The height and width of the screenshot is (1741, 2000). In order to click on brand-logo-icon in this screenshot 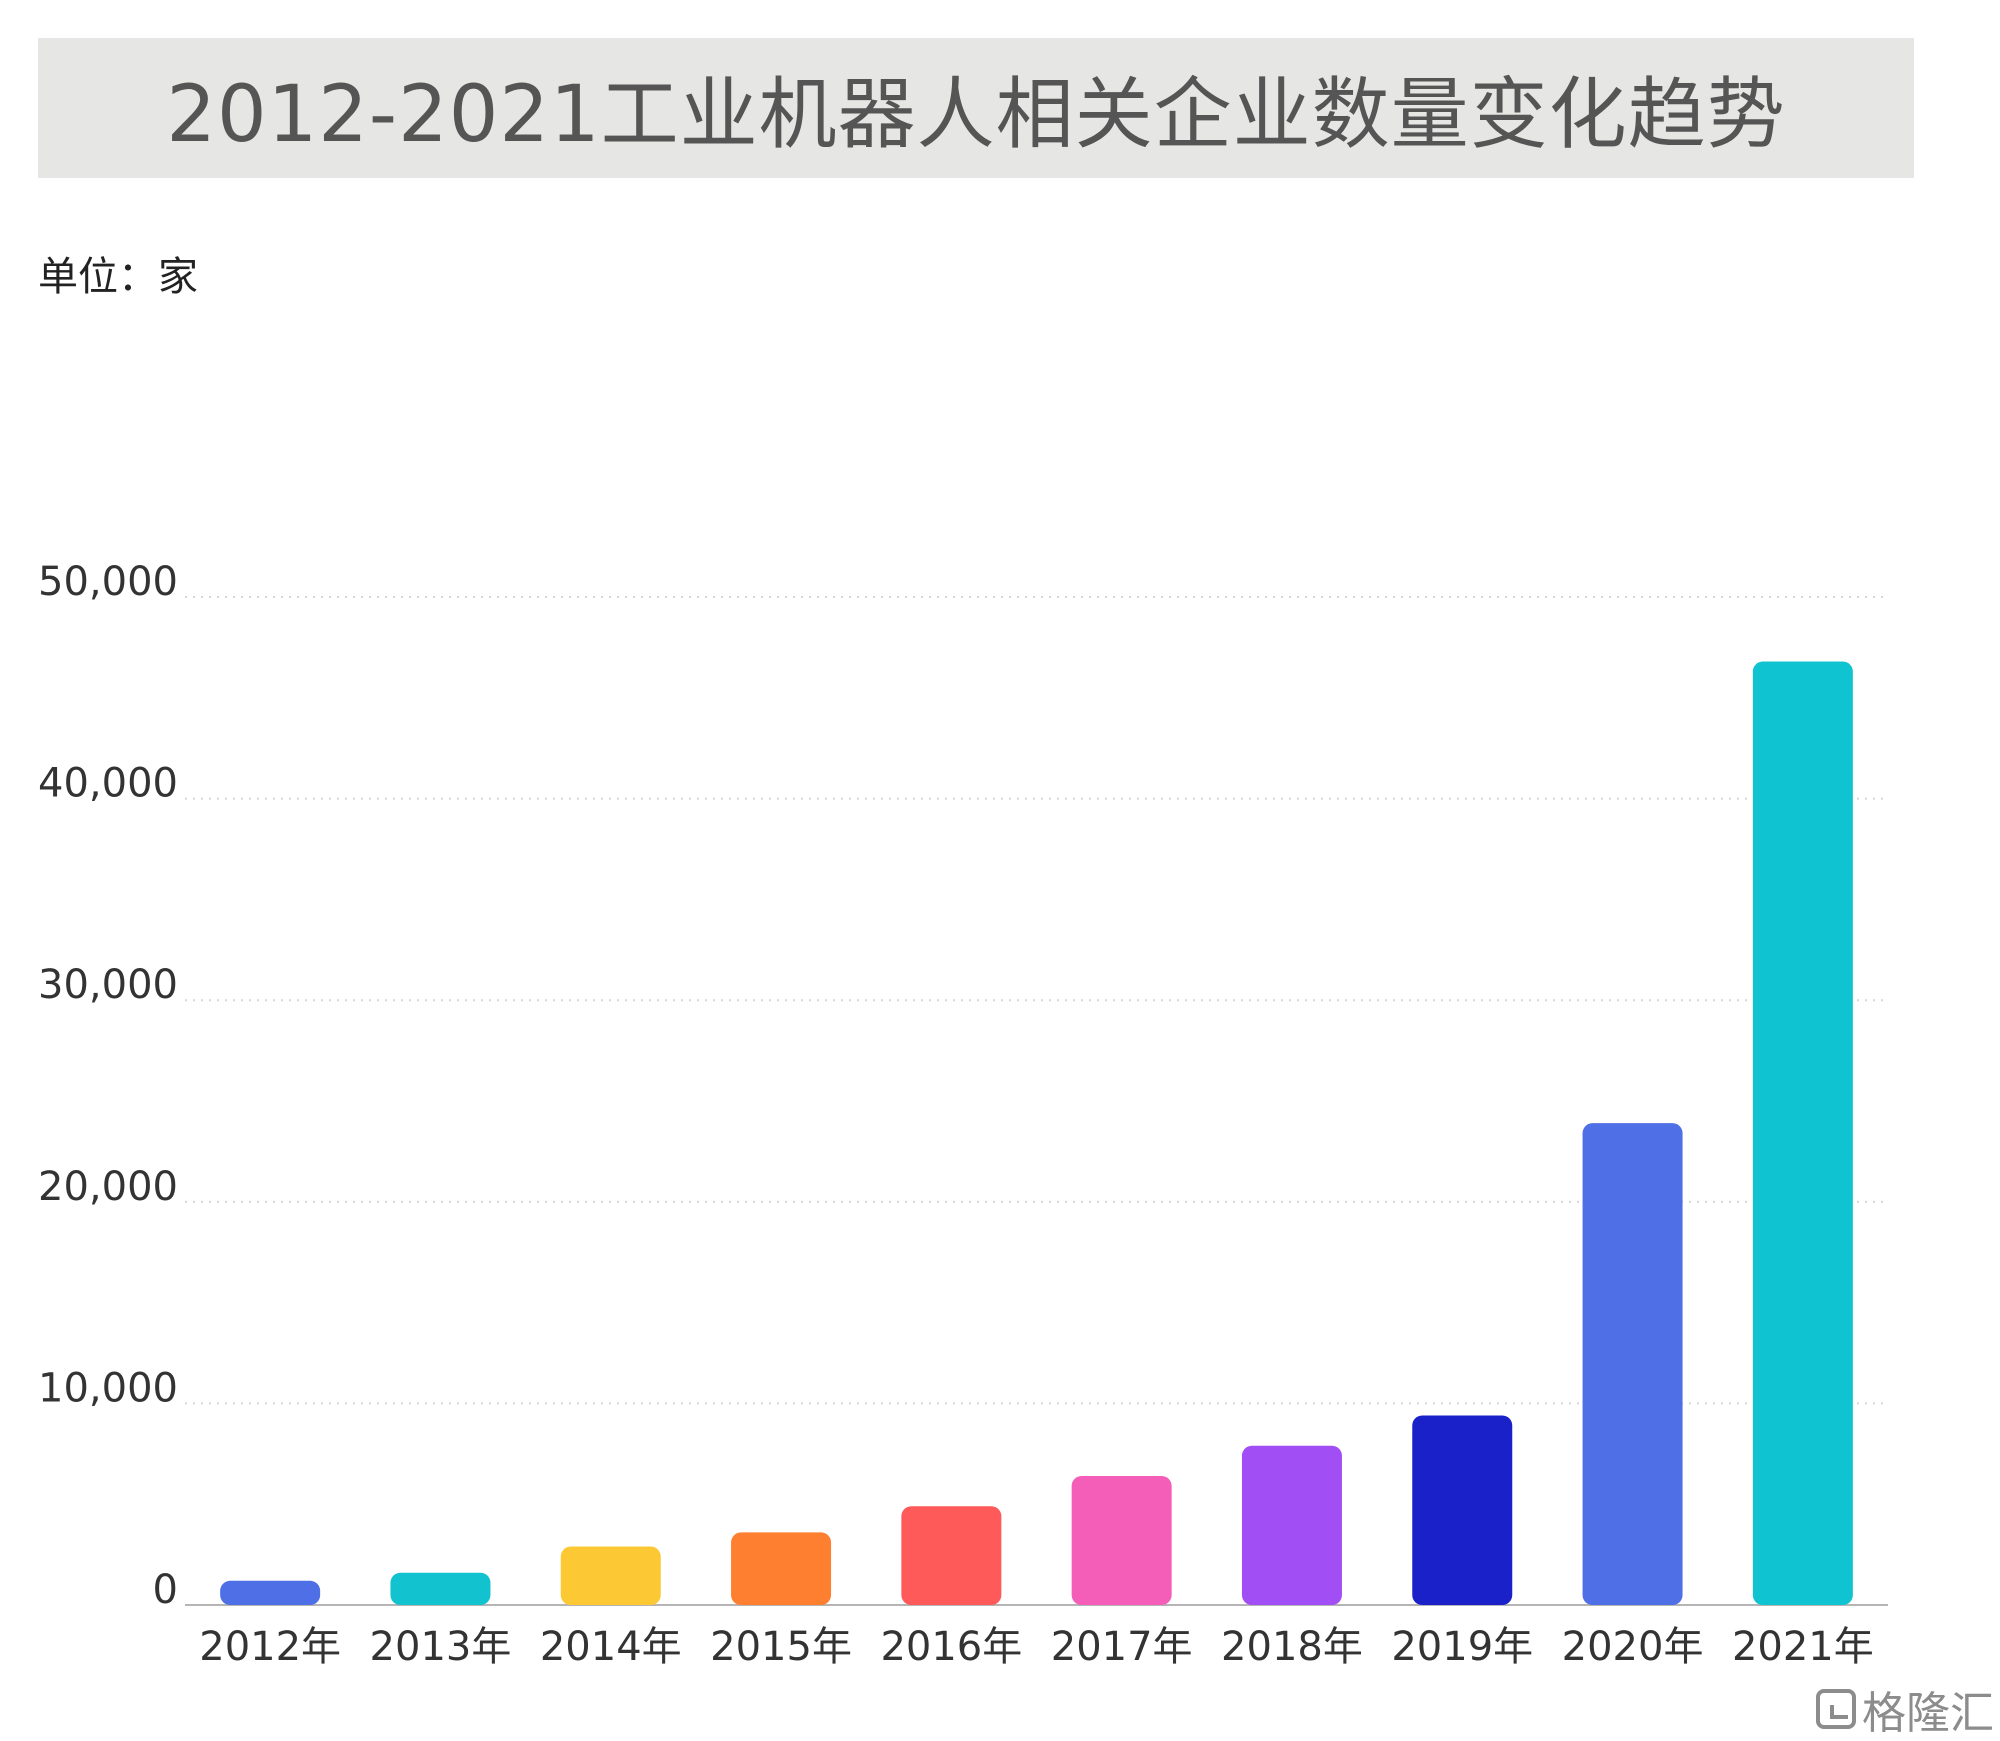, I will do `click(1836, 1709)`.